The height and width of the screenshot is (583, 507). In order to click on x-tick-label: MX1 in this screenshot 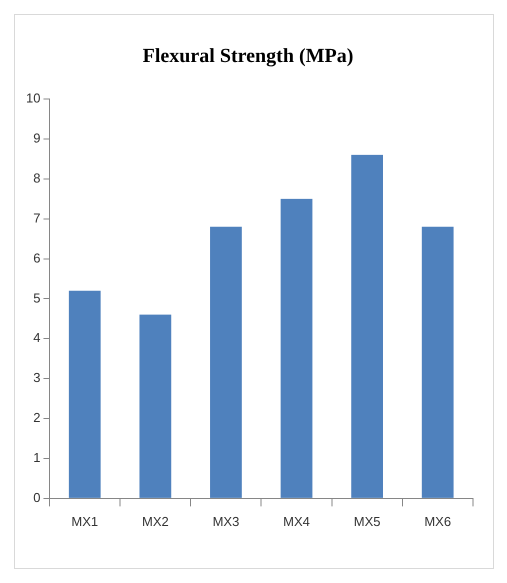, I will do `click(84, 521)`.